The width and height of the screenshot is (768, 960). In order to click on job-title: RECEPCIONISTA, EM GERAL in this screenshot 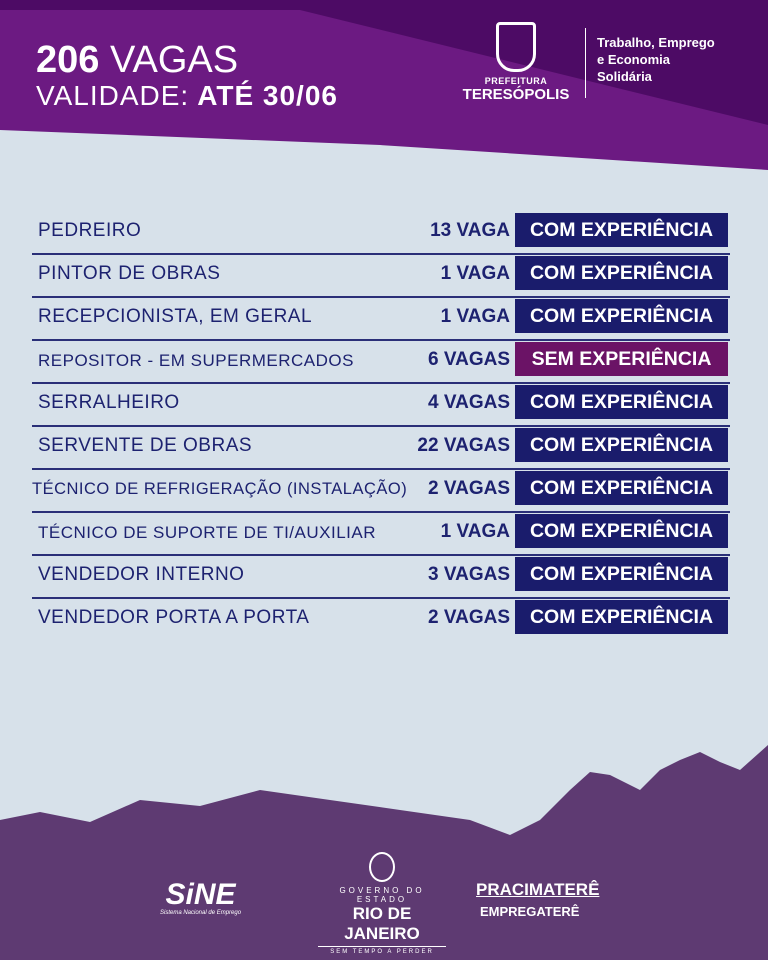, I will do `click(175, 316)`.